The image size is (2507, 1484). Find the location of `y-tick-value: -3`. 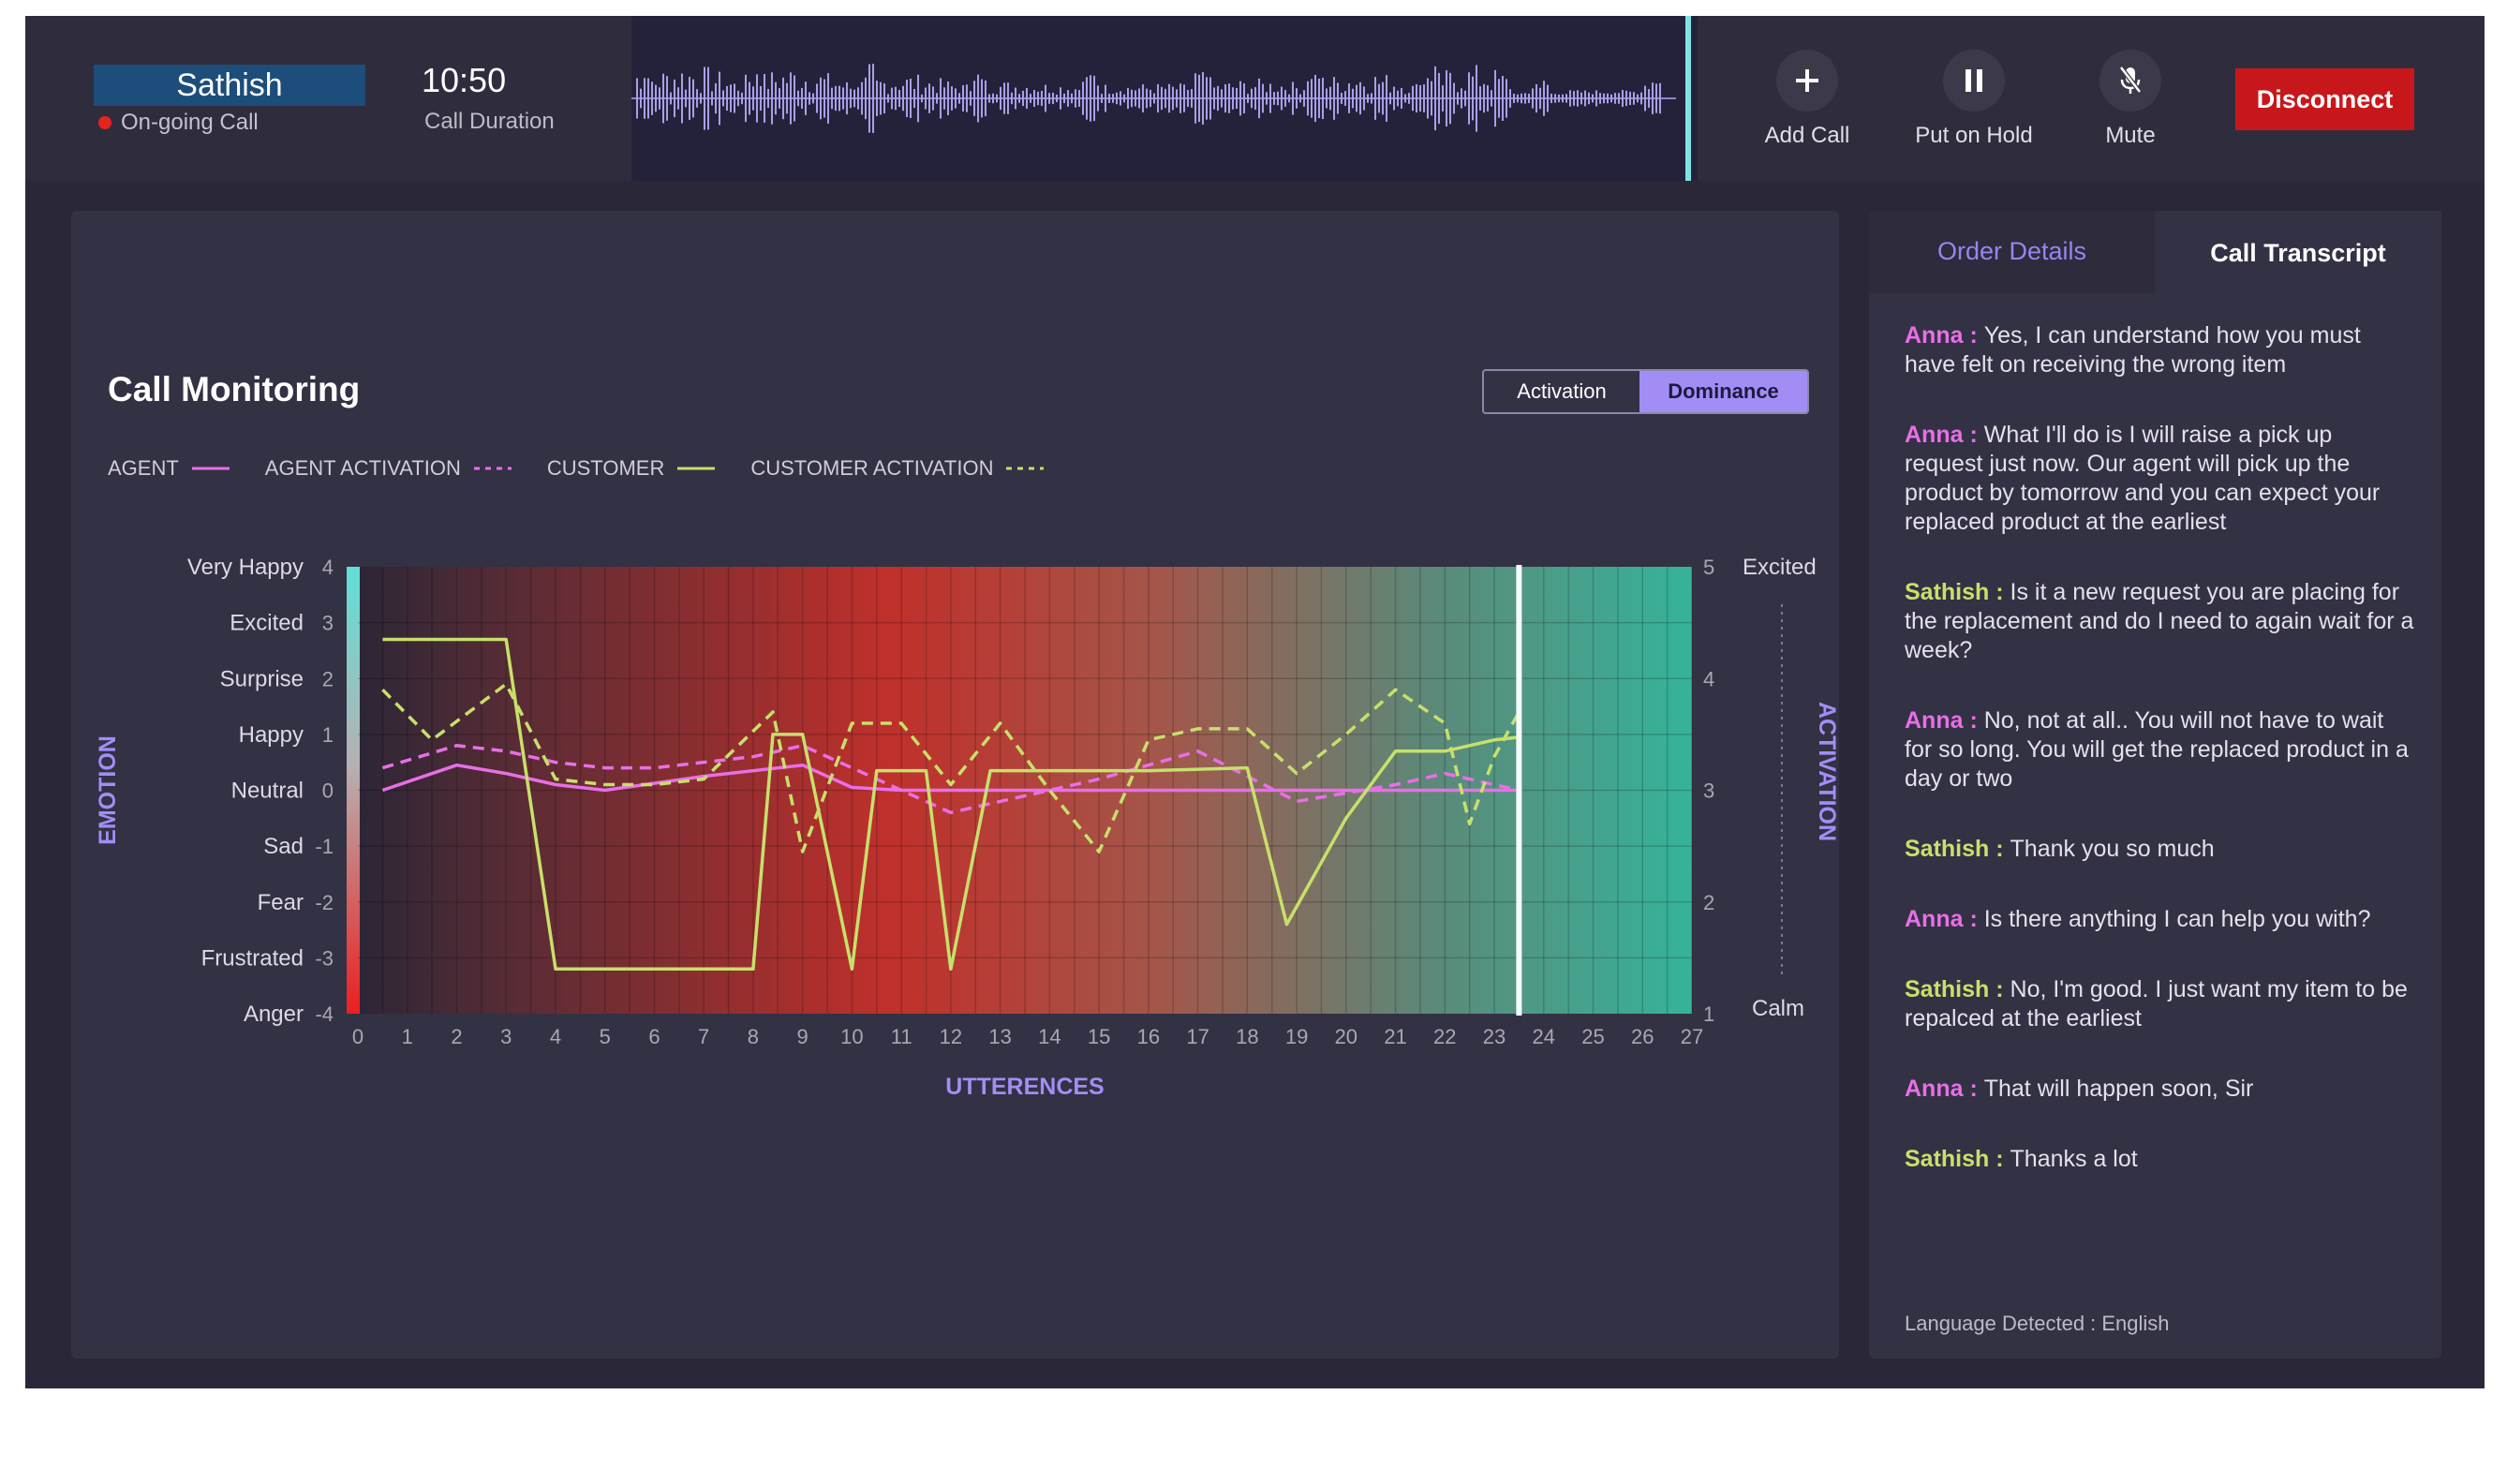

y-tick-value: -3 is located at coordinates (324, 958).